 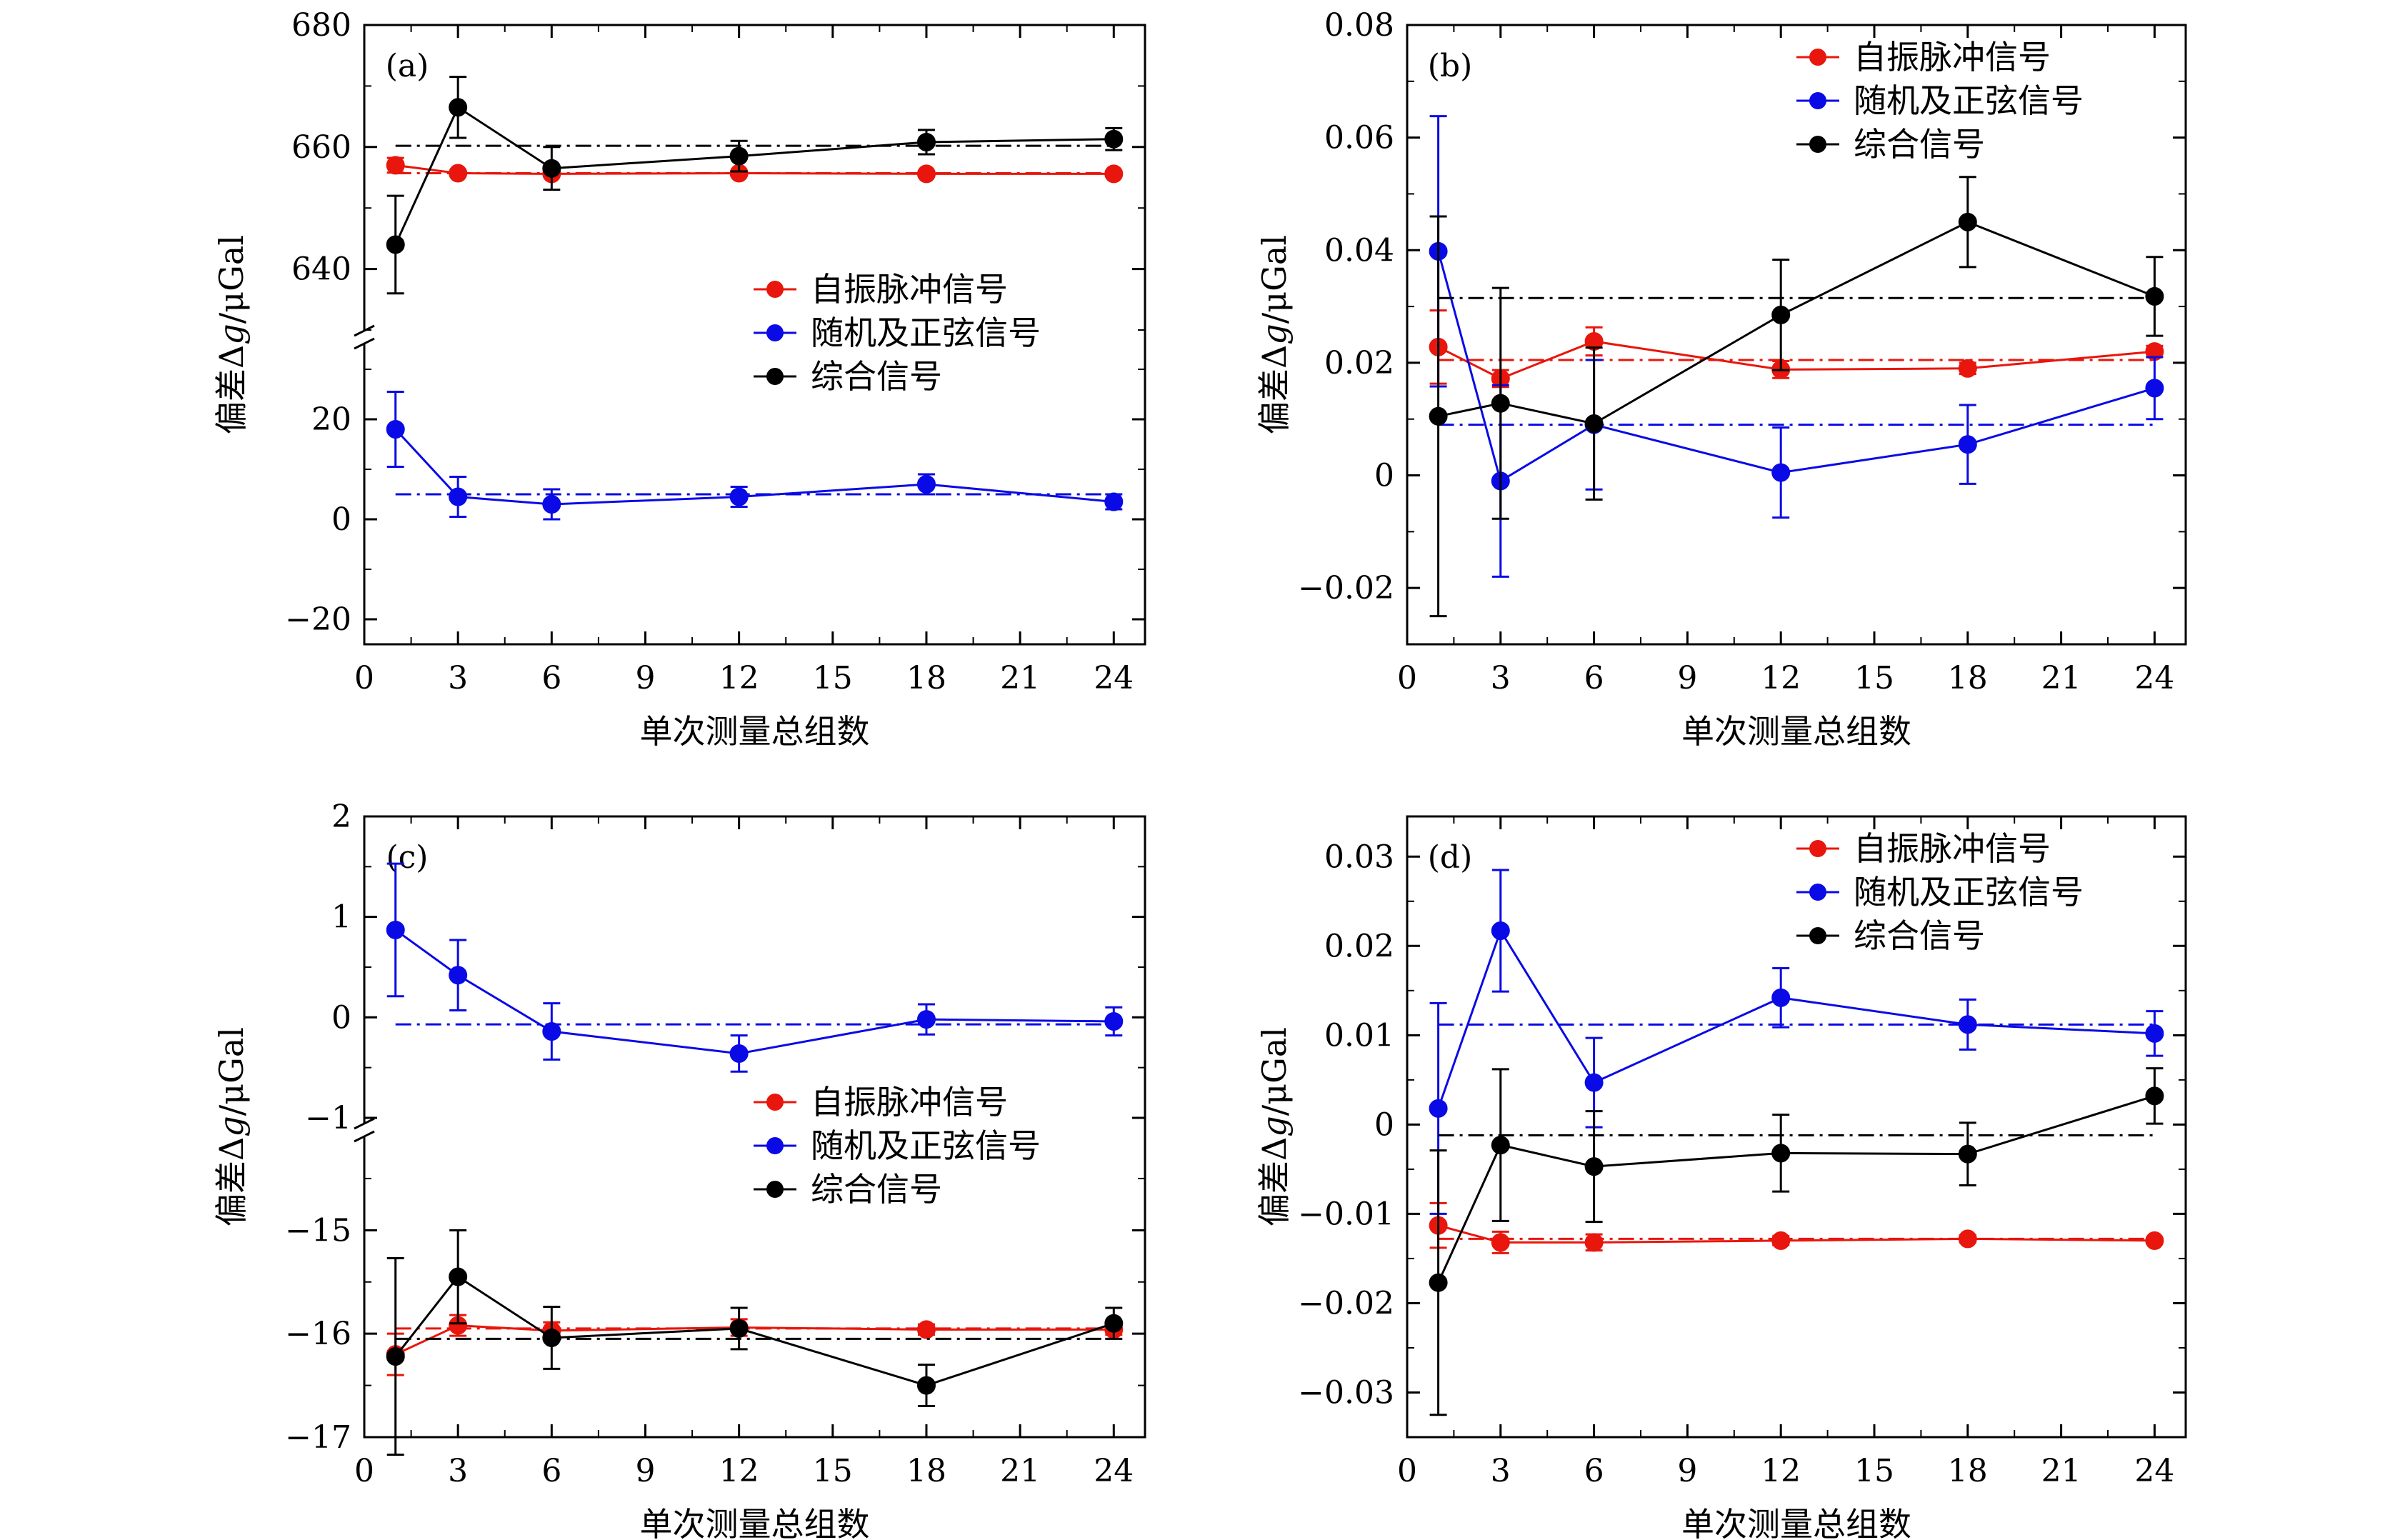 What do you see at coordinates (1450, 857) in the screenshot?
I see `panel-label: (d)` at bounding box center [1450, 857].